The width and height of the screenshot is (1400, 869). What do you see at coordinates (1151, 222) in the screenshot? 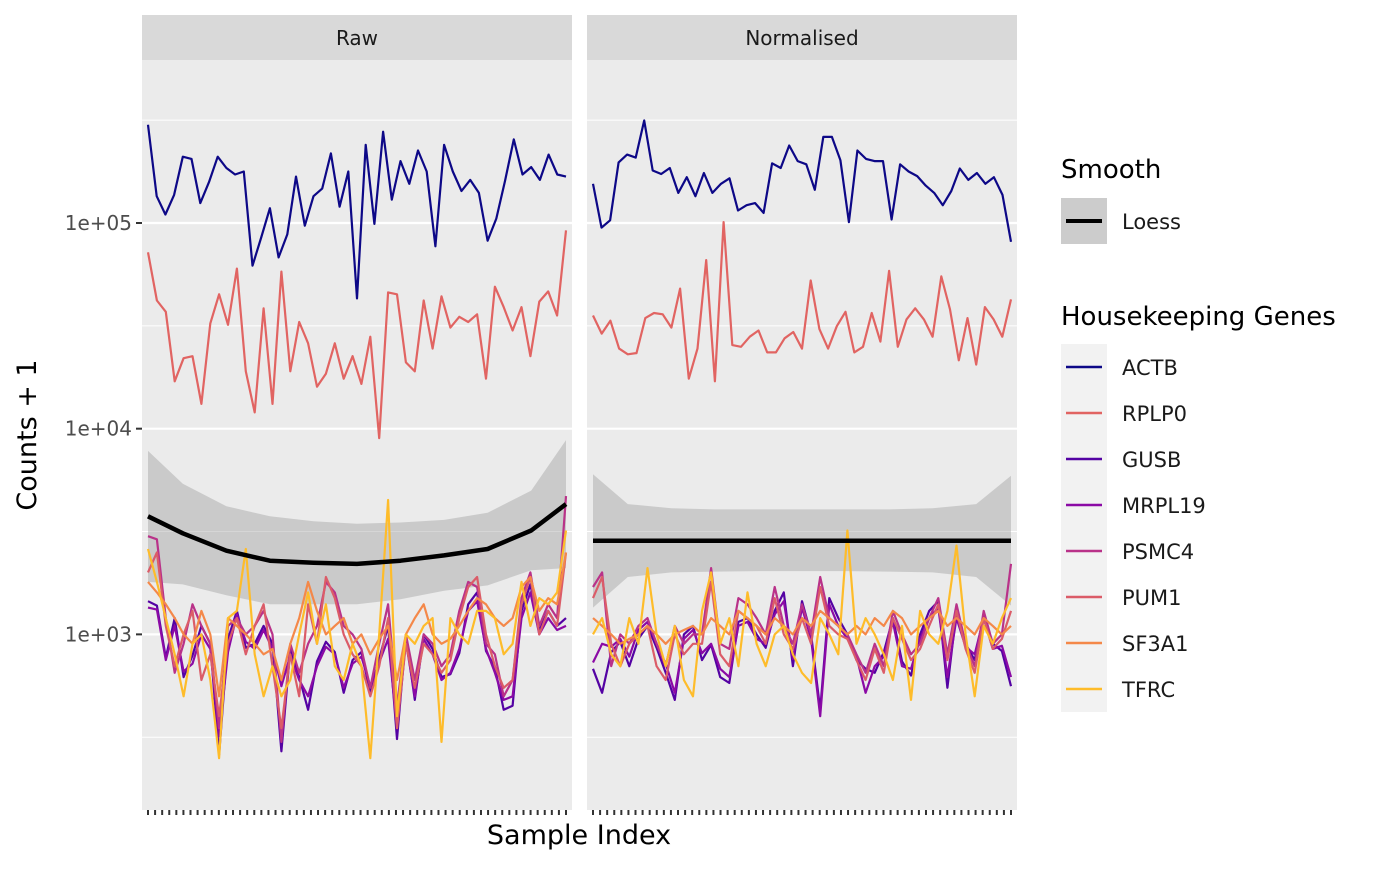
I see `legend-label-loess: Loess` at bounding box center [1151, 222].